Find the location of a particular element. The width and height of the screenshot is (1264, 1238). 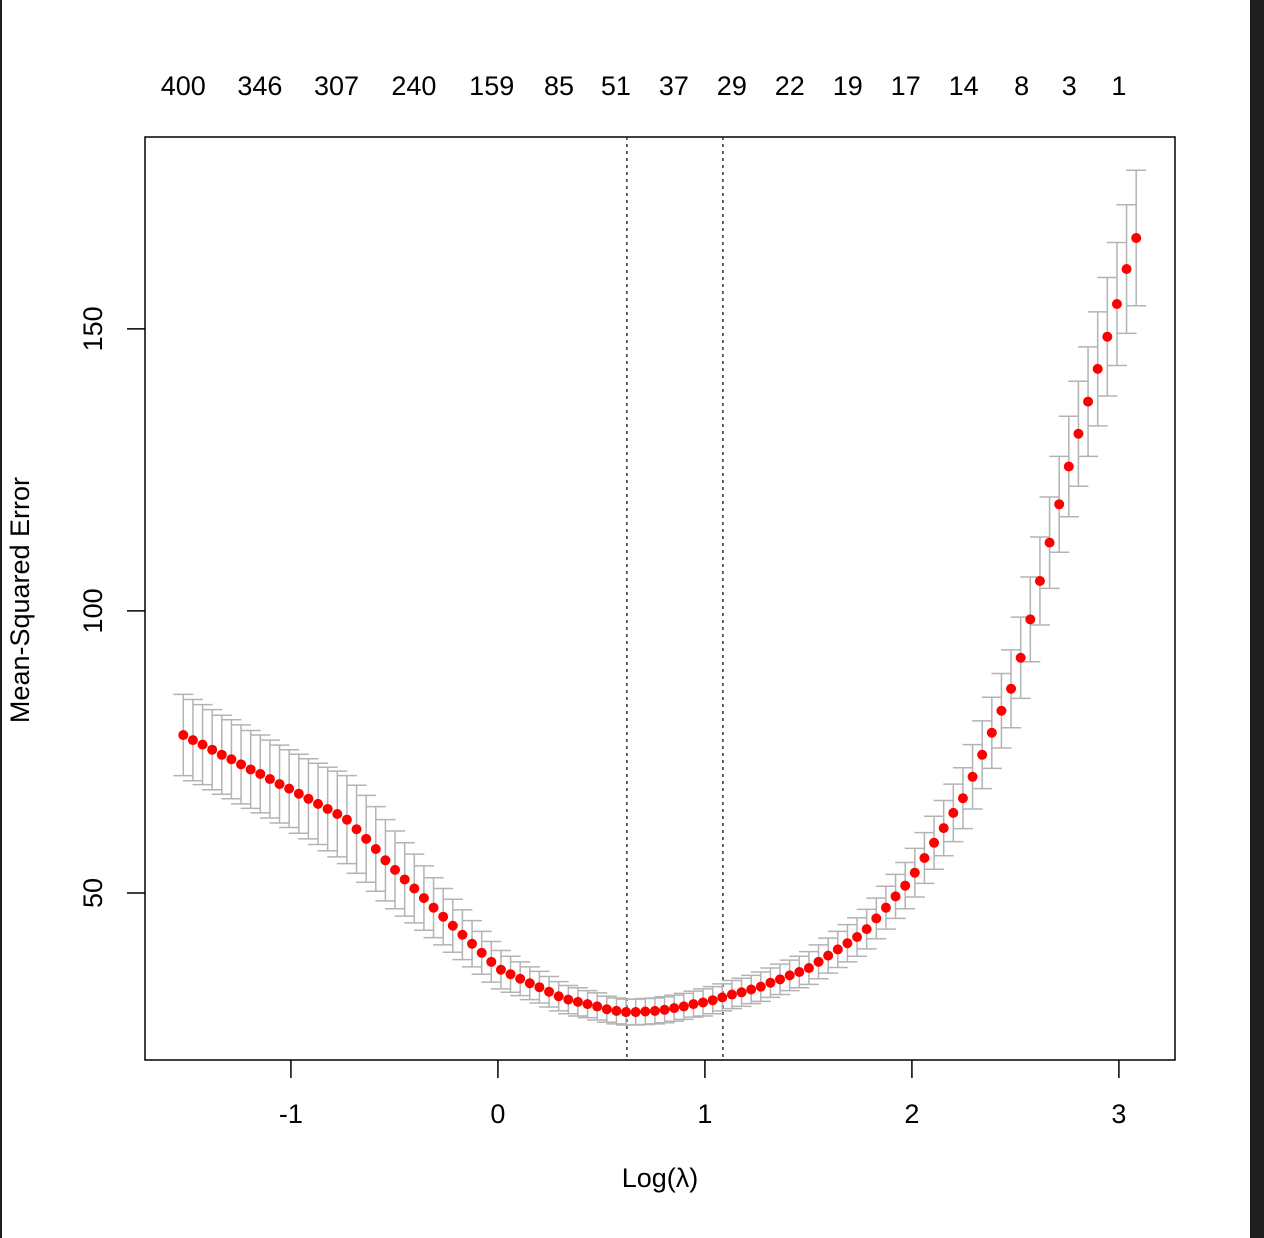

x-tick-label: -1 is located at coordinates (291, 1114).